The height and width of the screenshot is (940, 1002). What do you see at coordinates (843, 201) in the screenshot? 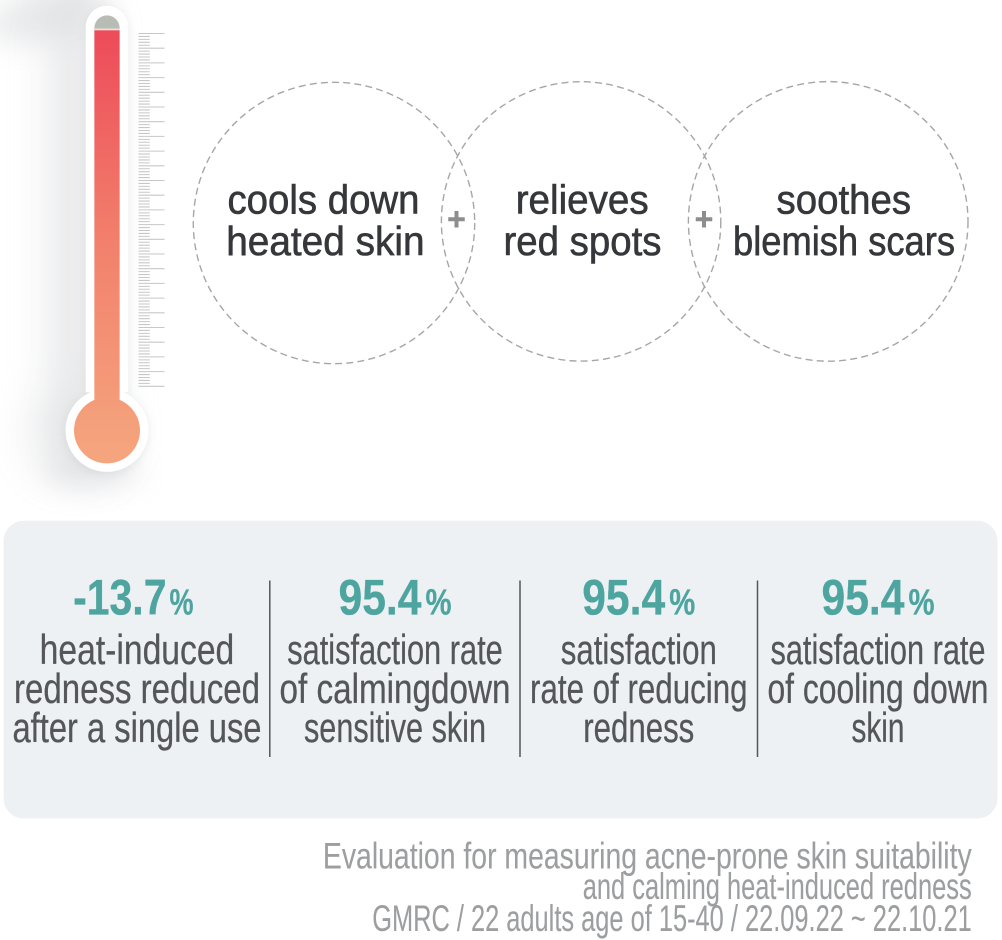
I see `svg-text: soothes` at bounding box center [843, 201].